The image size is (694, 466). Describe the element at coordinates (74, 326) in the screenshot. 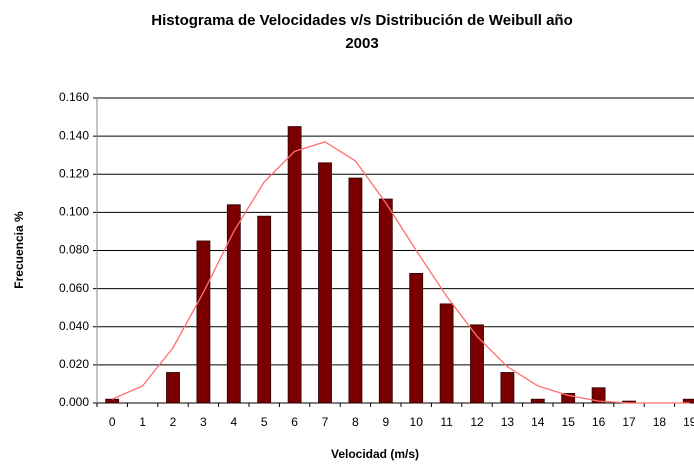

I see `y-tick-label: 0.040` at that location.